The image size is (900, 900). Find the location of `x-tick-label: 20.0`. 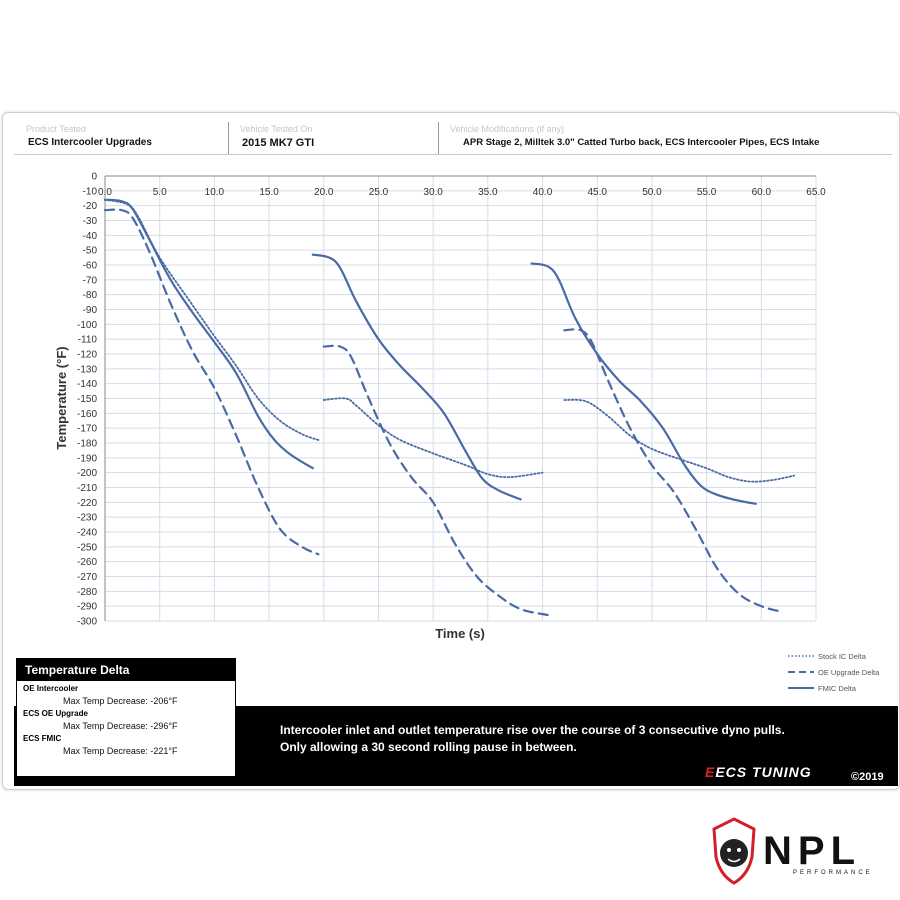

x-tick-label: 20.0 is located at coordinates (324, 192).